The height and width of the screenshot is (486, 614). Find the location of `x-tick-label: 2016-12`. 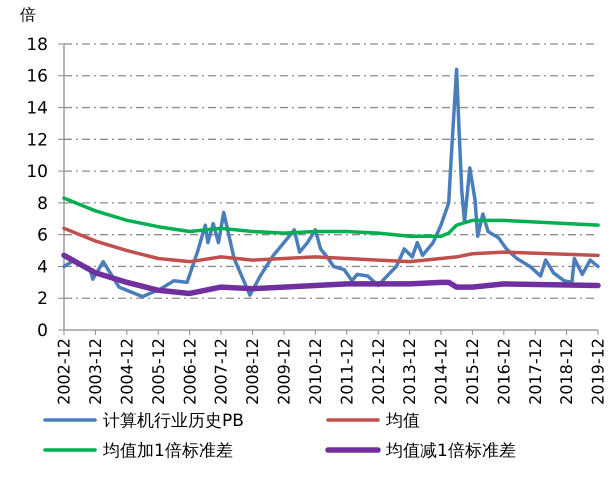

x-tick-label: 2016-12 is located at coordinates (504, 371).